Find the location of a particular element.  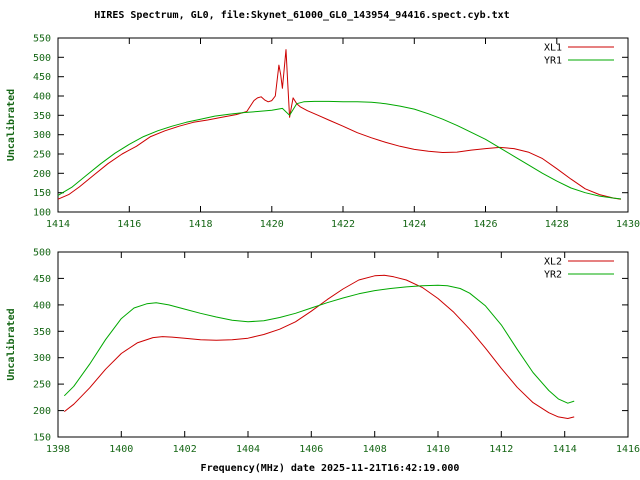

x-tick-label: 1398 is located at coordinates (58, 449).